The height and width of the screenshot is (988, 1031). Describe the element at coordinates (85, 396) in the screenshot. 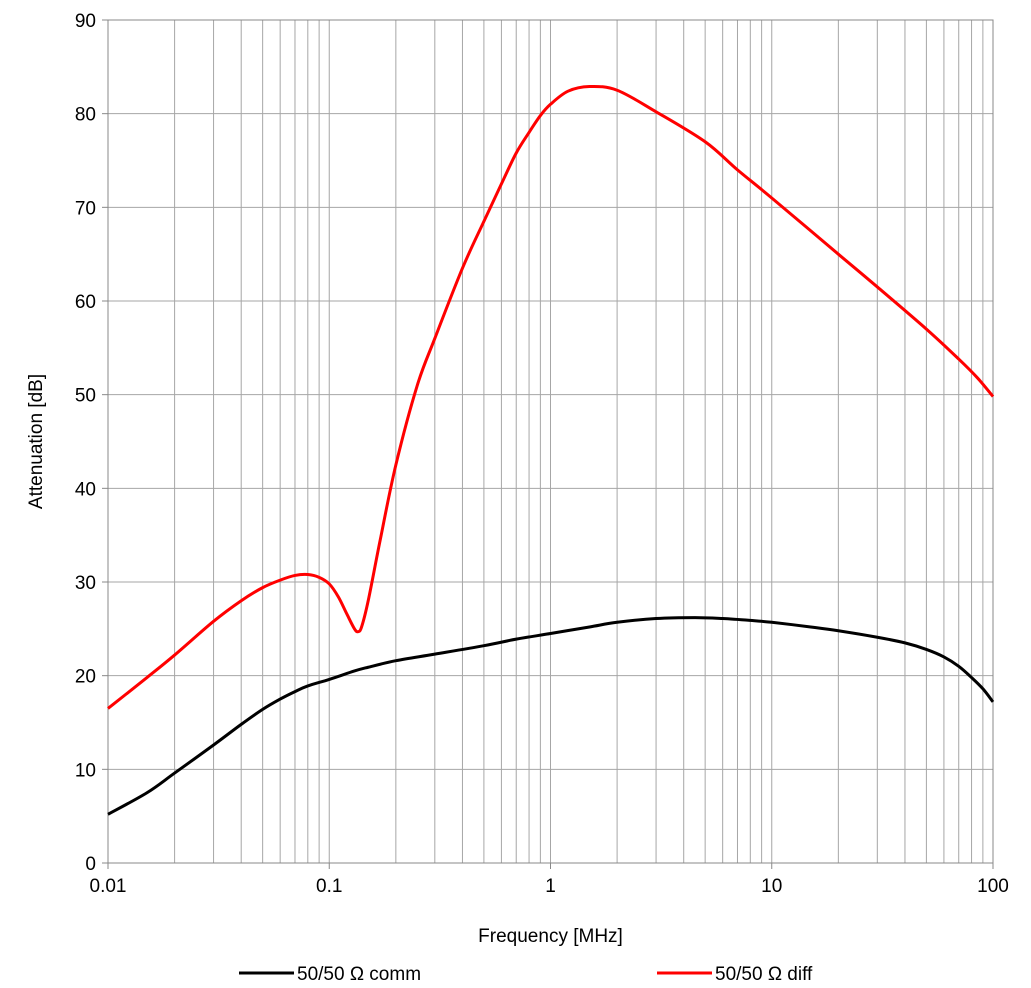

I see `y-tick-label: 50` at that location.